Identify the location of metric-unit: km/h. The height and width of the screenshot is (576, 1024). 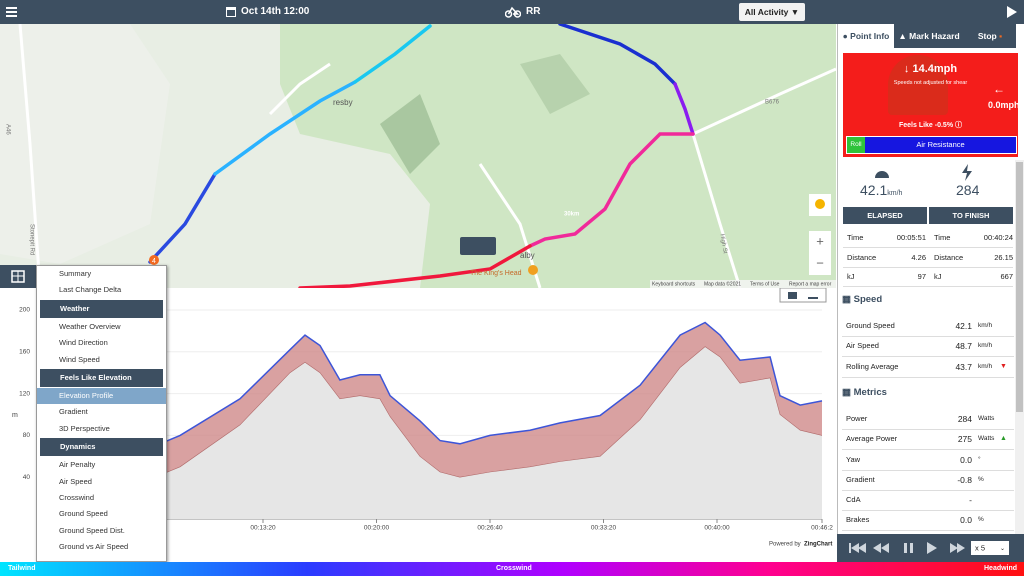
(985, 325).